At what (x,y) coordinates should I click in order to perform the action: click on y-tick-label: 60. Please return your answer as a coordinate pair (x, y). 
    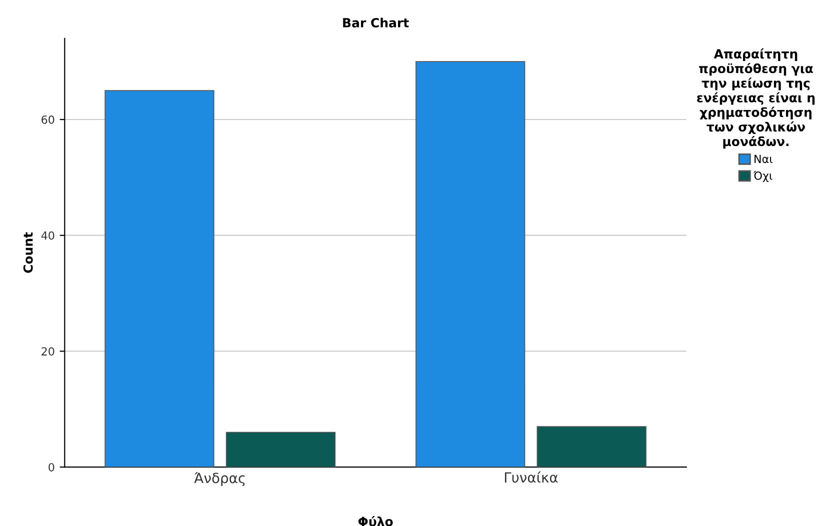
    Looking at the image, I should click on (48, 119).